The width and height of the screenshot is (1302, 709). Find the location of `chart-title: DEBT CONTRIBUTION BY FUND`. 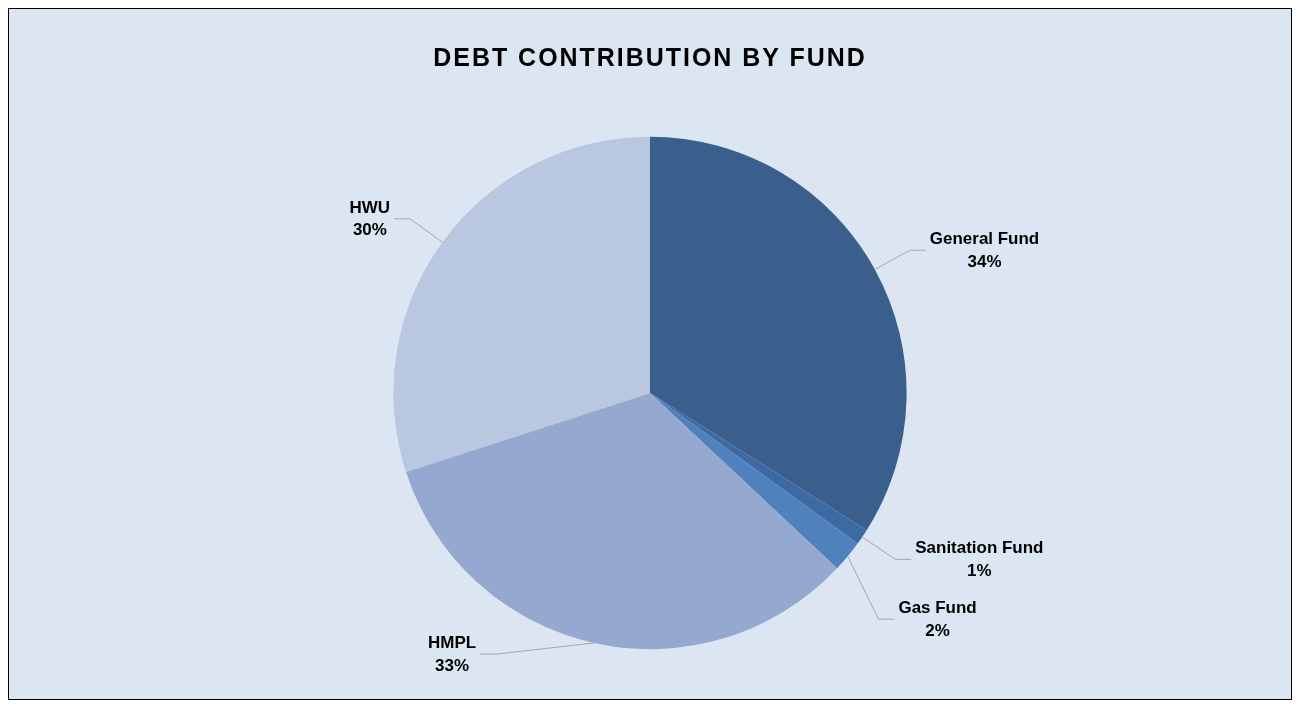

chart-title: DEBT CONTRIBUTION BY FUND is located at coordinates (650, 56).